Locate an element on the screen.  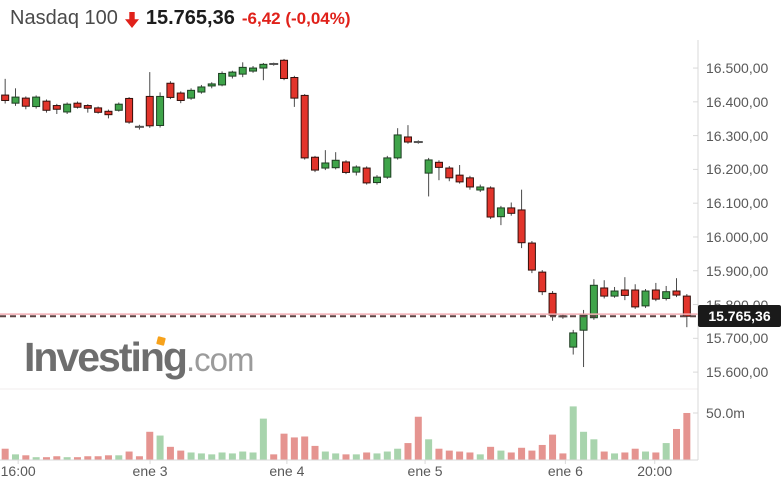
instrument-name: Nasdaq 100 is located at coordinates (64, 18).